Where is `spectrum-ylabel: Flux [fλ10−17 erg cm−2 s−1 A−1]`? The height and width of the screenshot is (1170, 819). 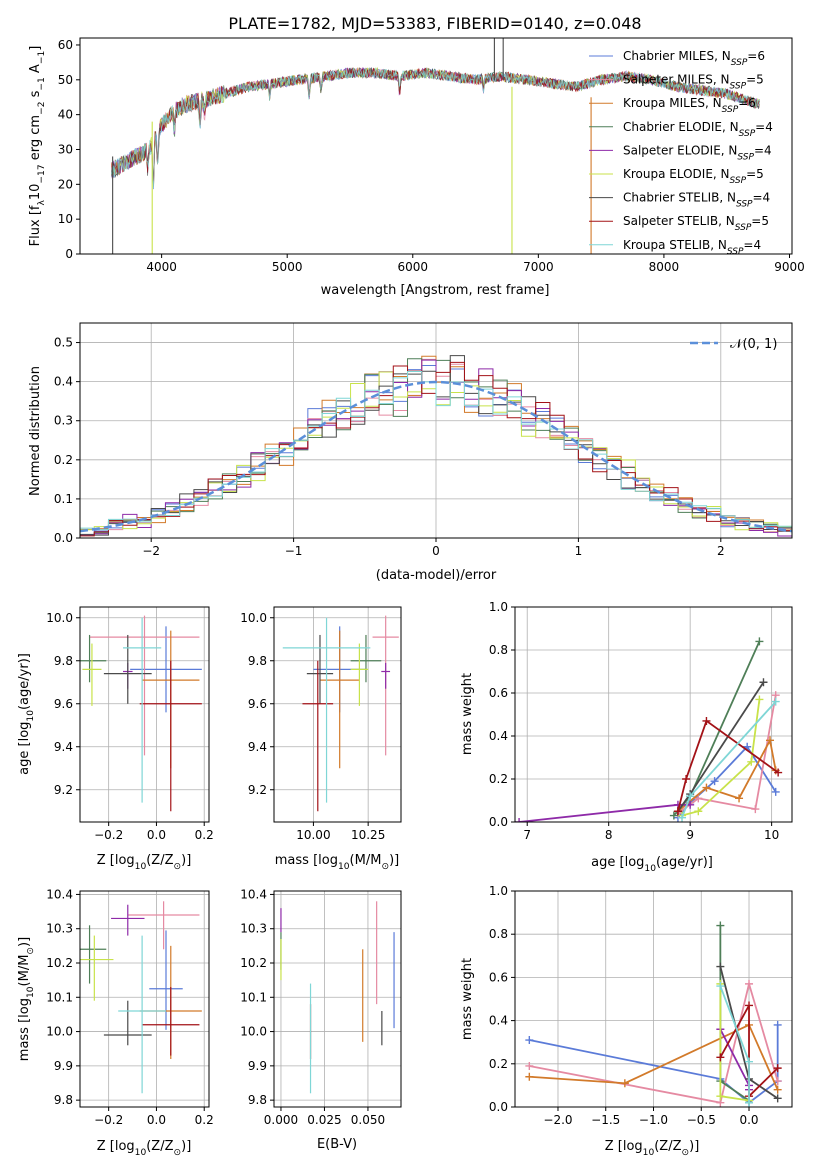 spectrum-ylabel: Flux [fλ10−17 erg cm−2 s−1 A−1] is located at coordinates (37, 146).